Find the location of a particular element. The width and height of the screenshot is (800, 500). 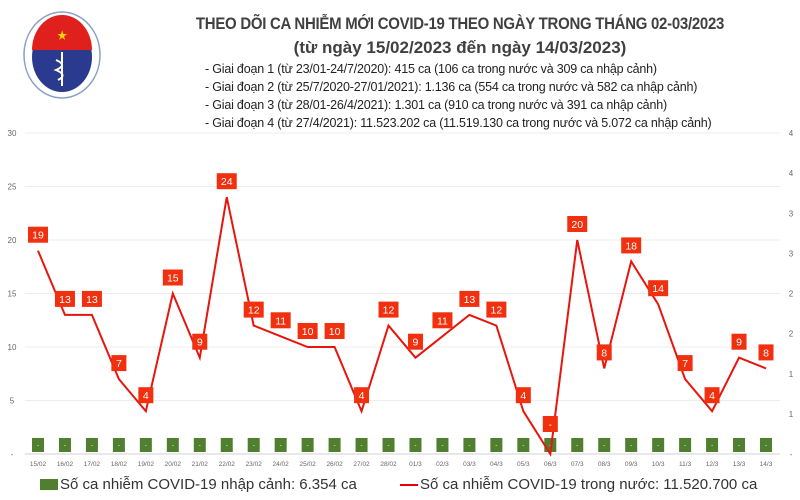

x-axis-tick: 27/02 is located at coordinates (361, 464).